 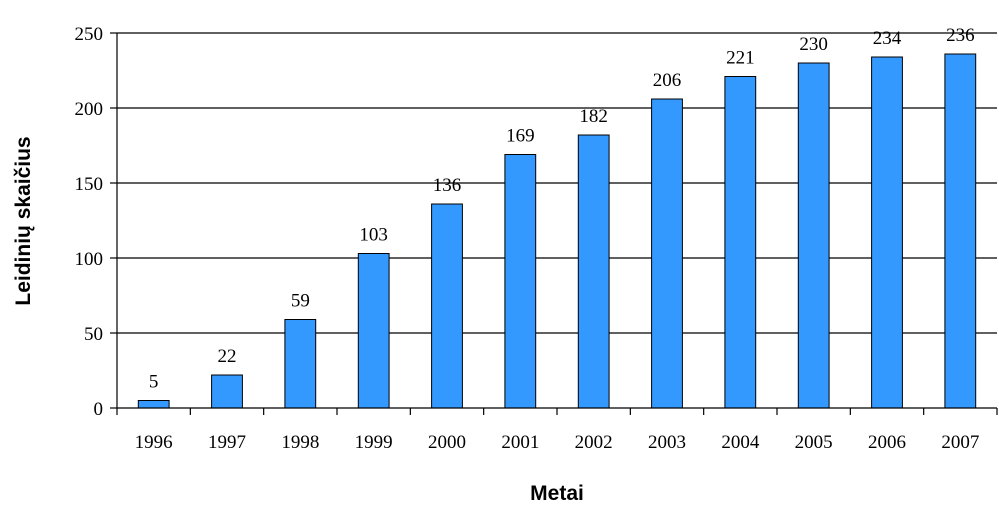 I want to click on y-axis-title: Leidinių skaičius, so click(x=23, y=220).